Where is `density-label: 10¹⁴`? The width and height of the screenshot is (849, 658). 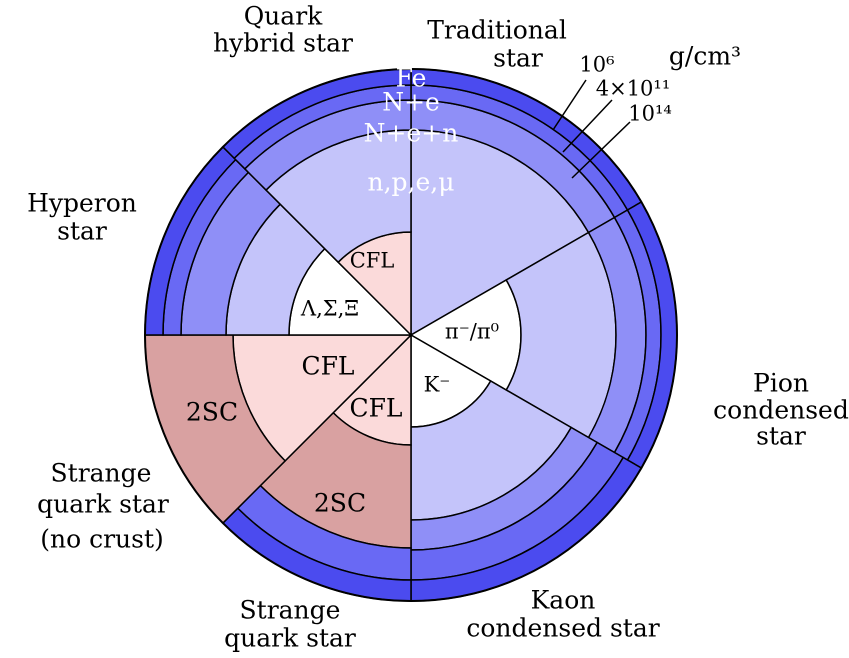
density-label: 10¹⁴ is located at coordinates (650, 114).